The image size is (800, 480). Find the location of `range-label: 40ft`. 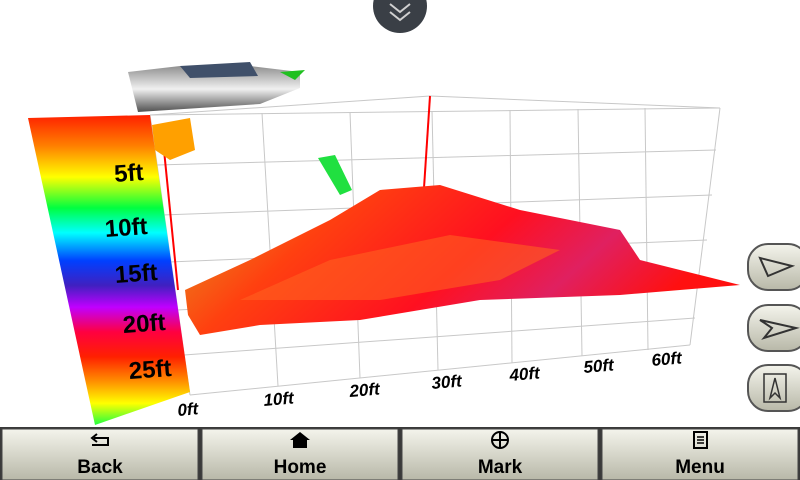

range-label: 40ft is located at coordinates (525, 374).